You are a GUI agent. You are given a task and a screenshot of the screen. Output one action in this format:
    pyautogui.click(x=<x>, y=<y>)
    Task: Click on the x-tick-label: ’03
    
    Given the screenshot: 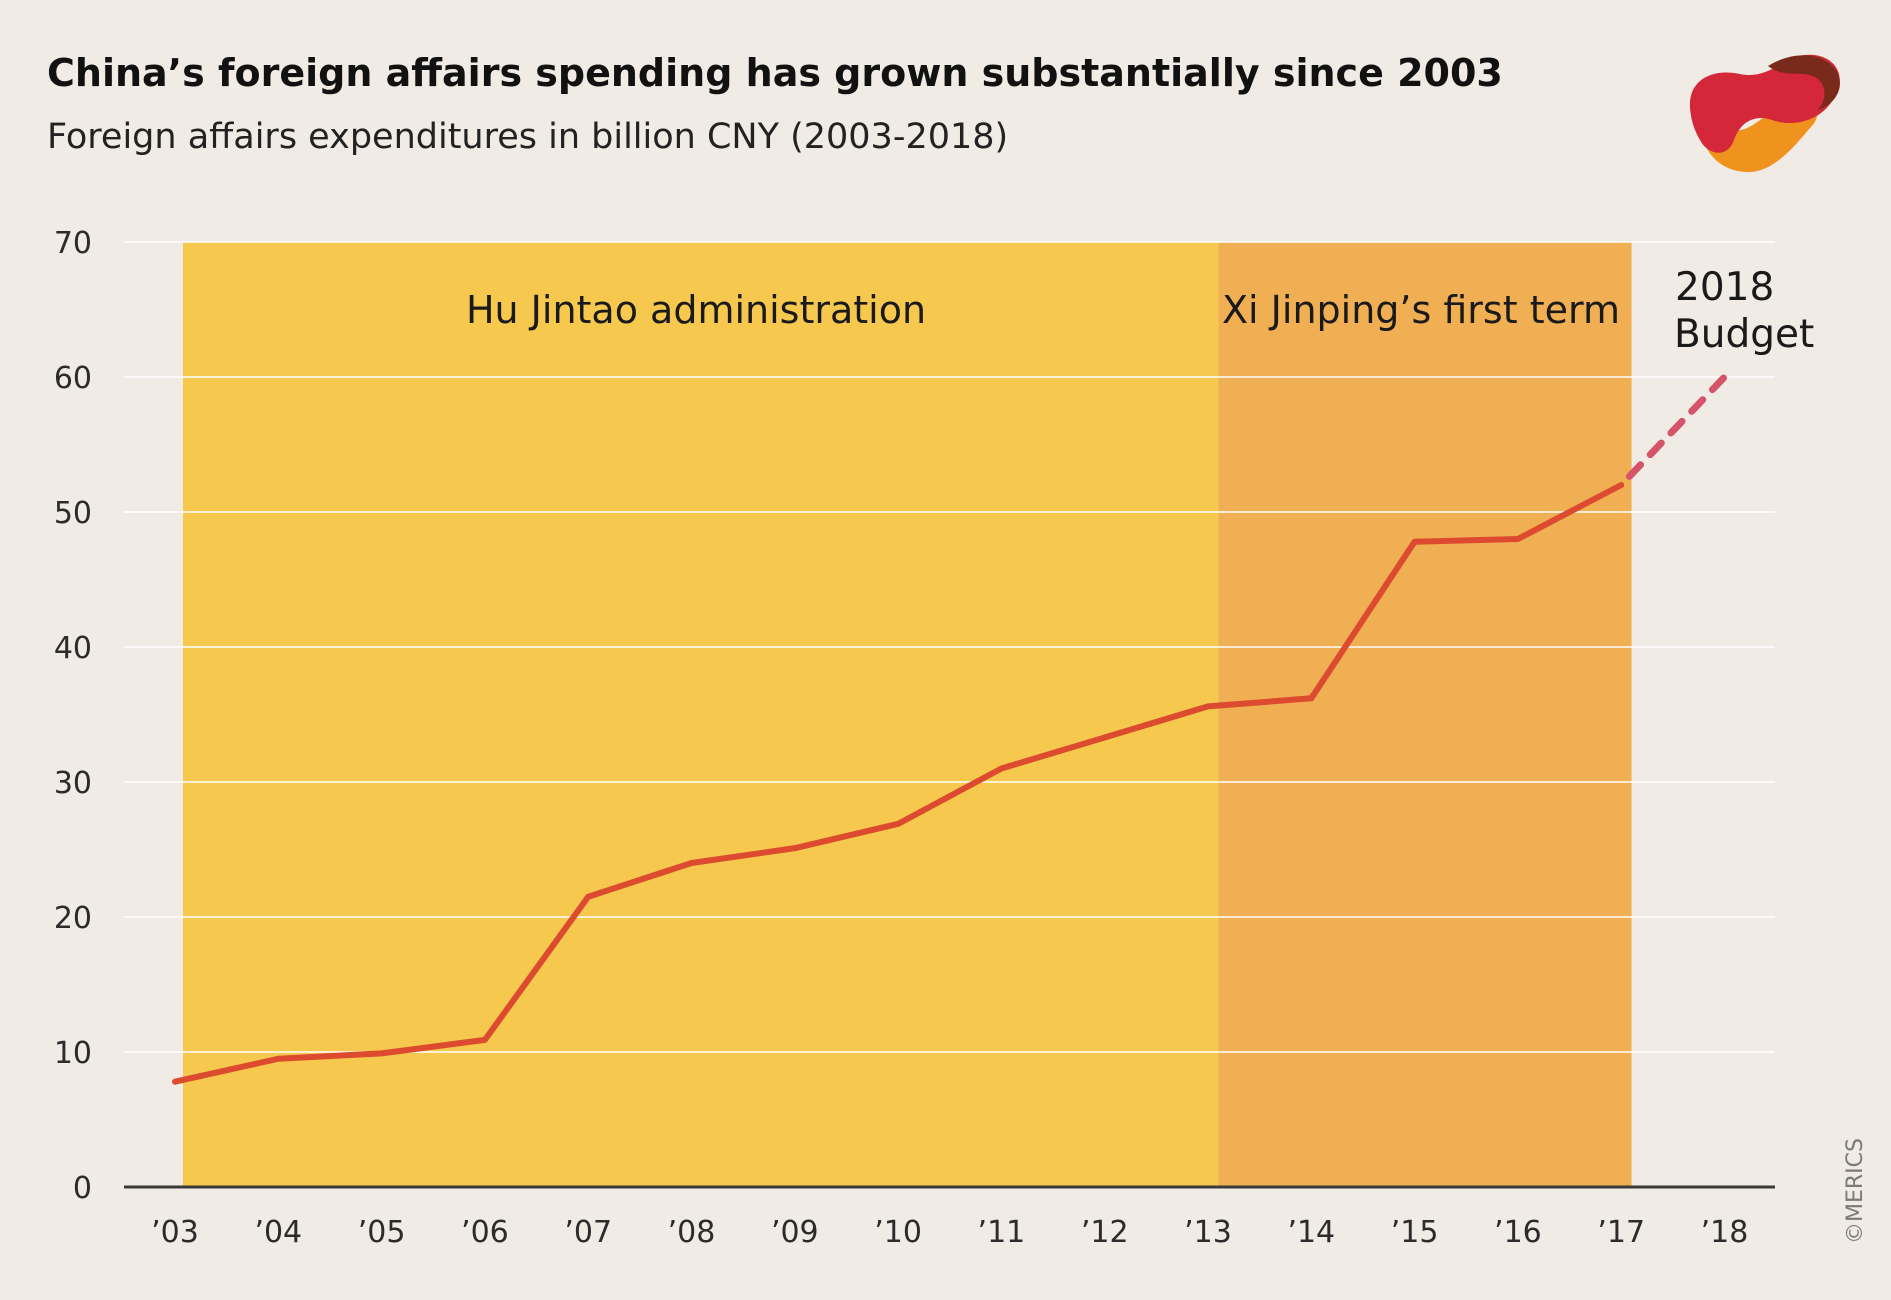 What is the action you would take?
    pyautogui.click(x=175, y=1232)
    